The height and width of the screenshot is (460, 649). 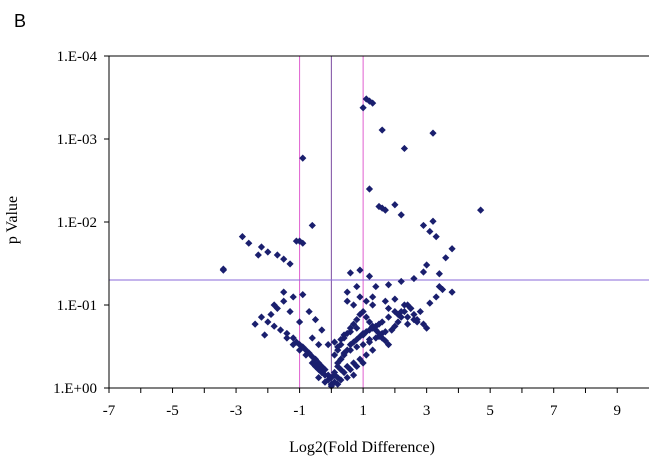 I want to click on x-tick-label: 7, so click(x=554, y=411).